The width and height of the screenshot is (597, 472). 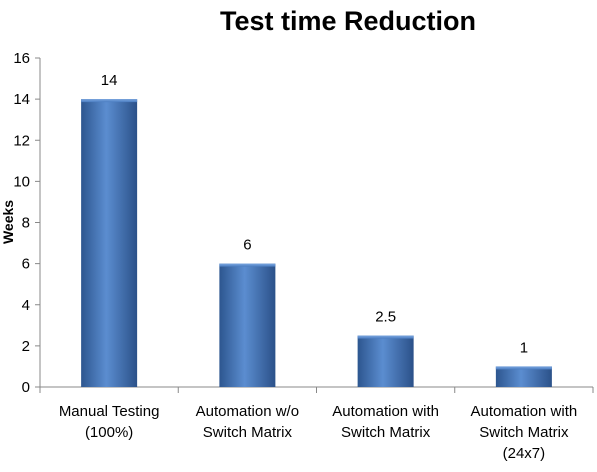 I want to click on chart-title: Test time Reduction, so click(x=348, y=21).